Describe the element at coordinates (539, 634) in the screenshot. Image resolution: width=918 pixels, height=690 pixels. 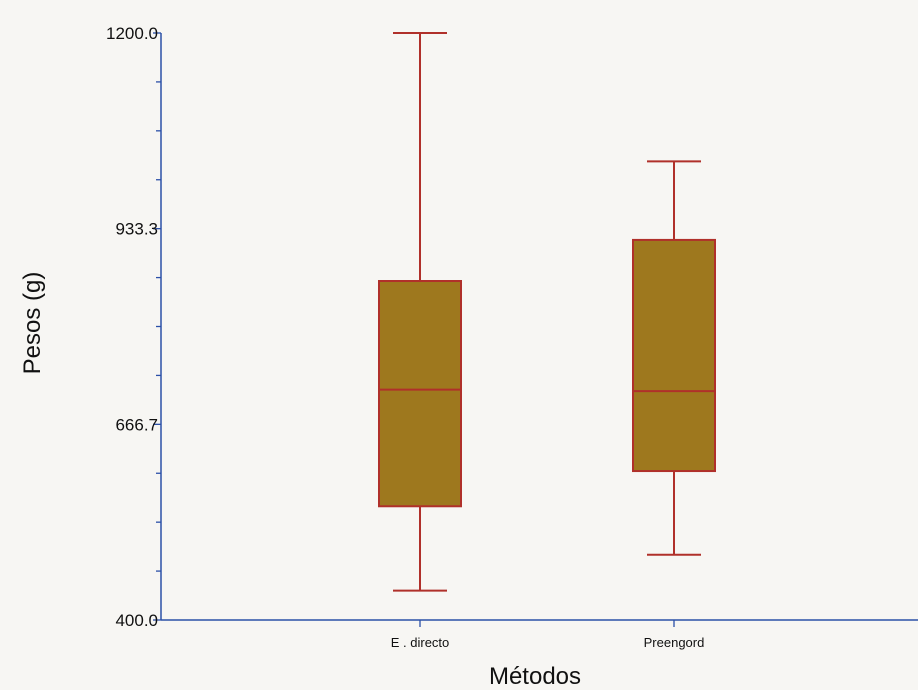
I see `x-axis: E . directo Preengord` at that location.